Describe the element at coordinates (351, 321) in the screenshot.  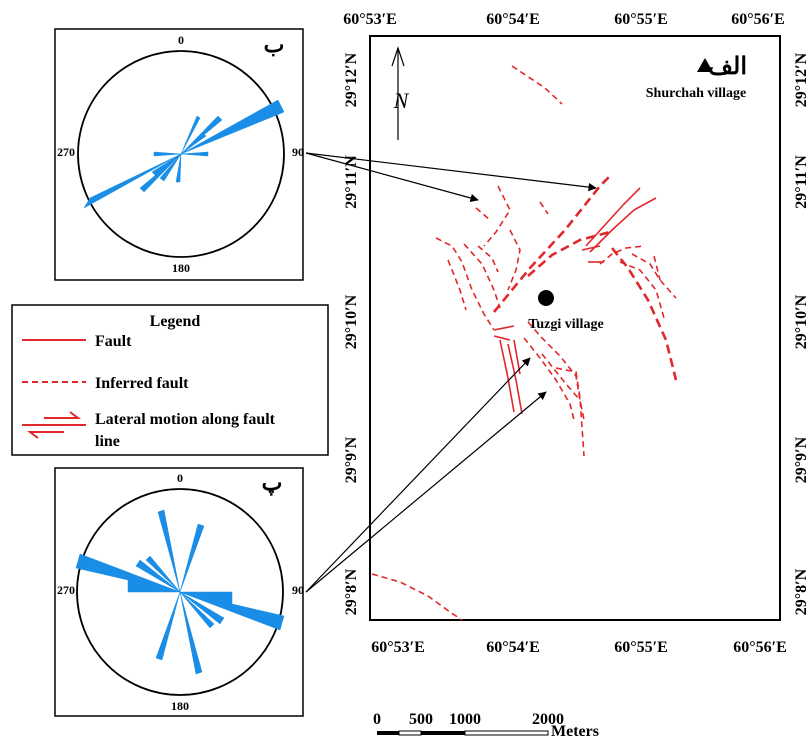
I see `lat-label-left: 29°10′N` at that location.